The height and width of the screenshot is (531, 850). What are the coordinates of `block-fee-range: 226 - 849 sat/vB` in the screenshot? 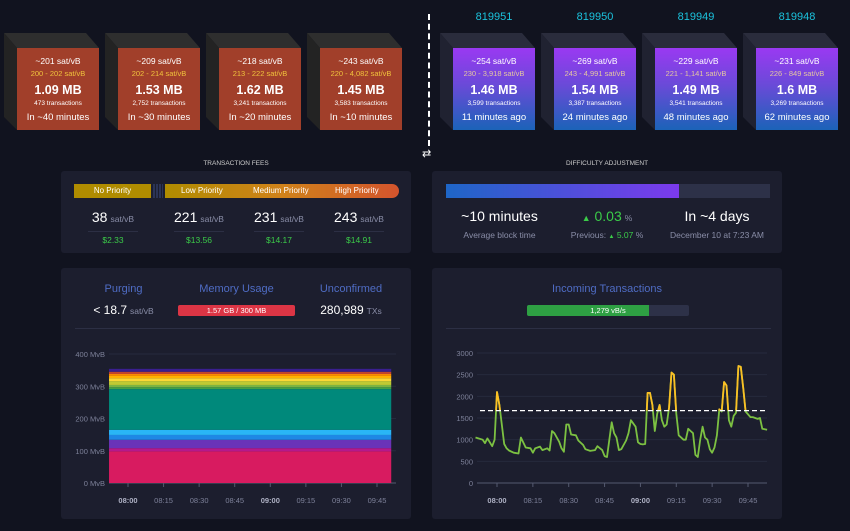 It's located at (797, 73).